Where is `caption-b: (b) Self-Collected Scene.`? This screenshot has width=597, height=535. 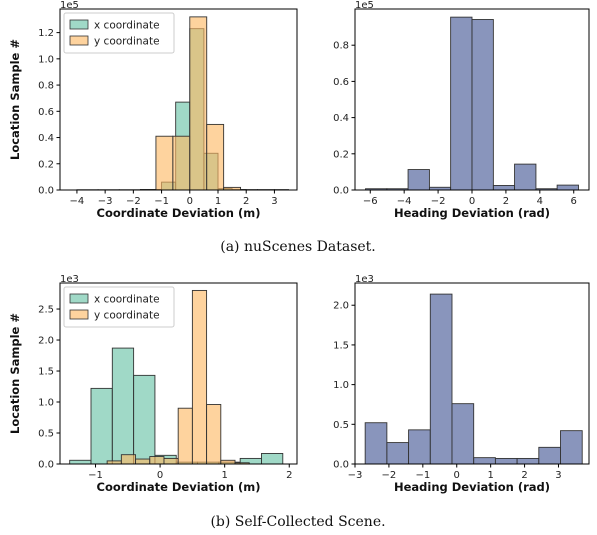
caption-b: (b) Self-Collected Scene. is located at coordinates (297, 522).